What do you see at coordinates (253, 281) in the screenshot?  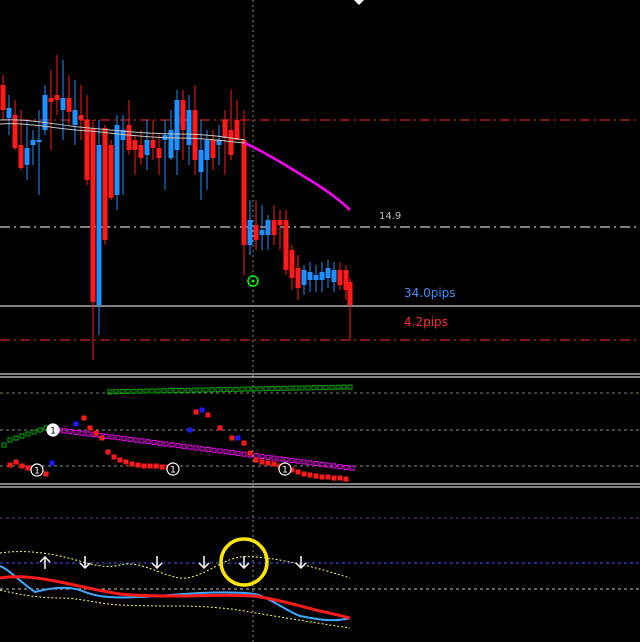 I see `entry-circle-icon` at bounding box center [253, 281].